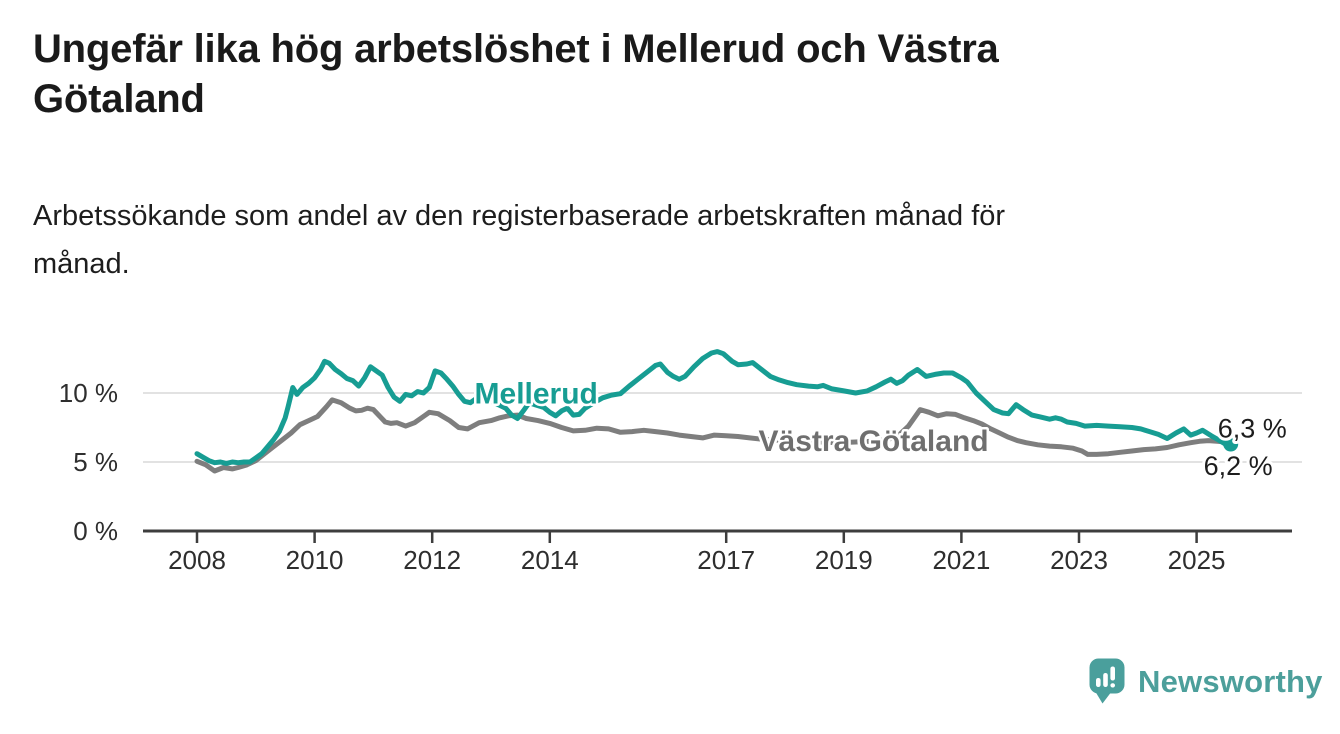 The image size is (1340, 734). Describe the element at coordinates (536, 393) in the screenshot. I see `series-label-mellerud: Mellerud` at that location.